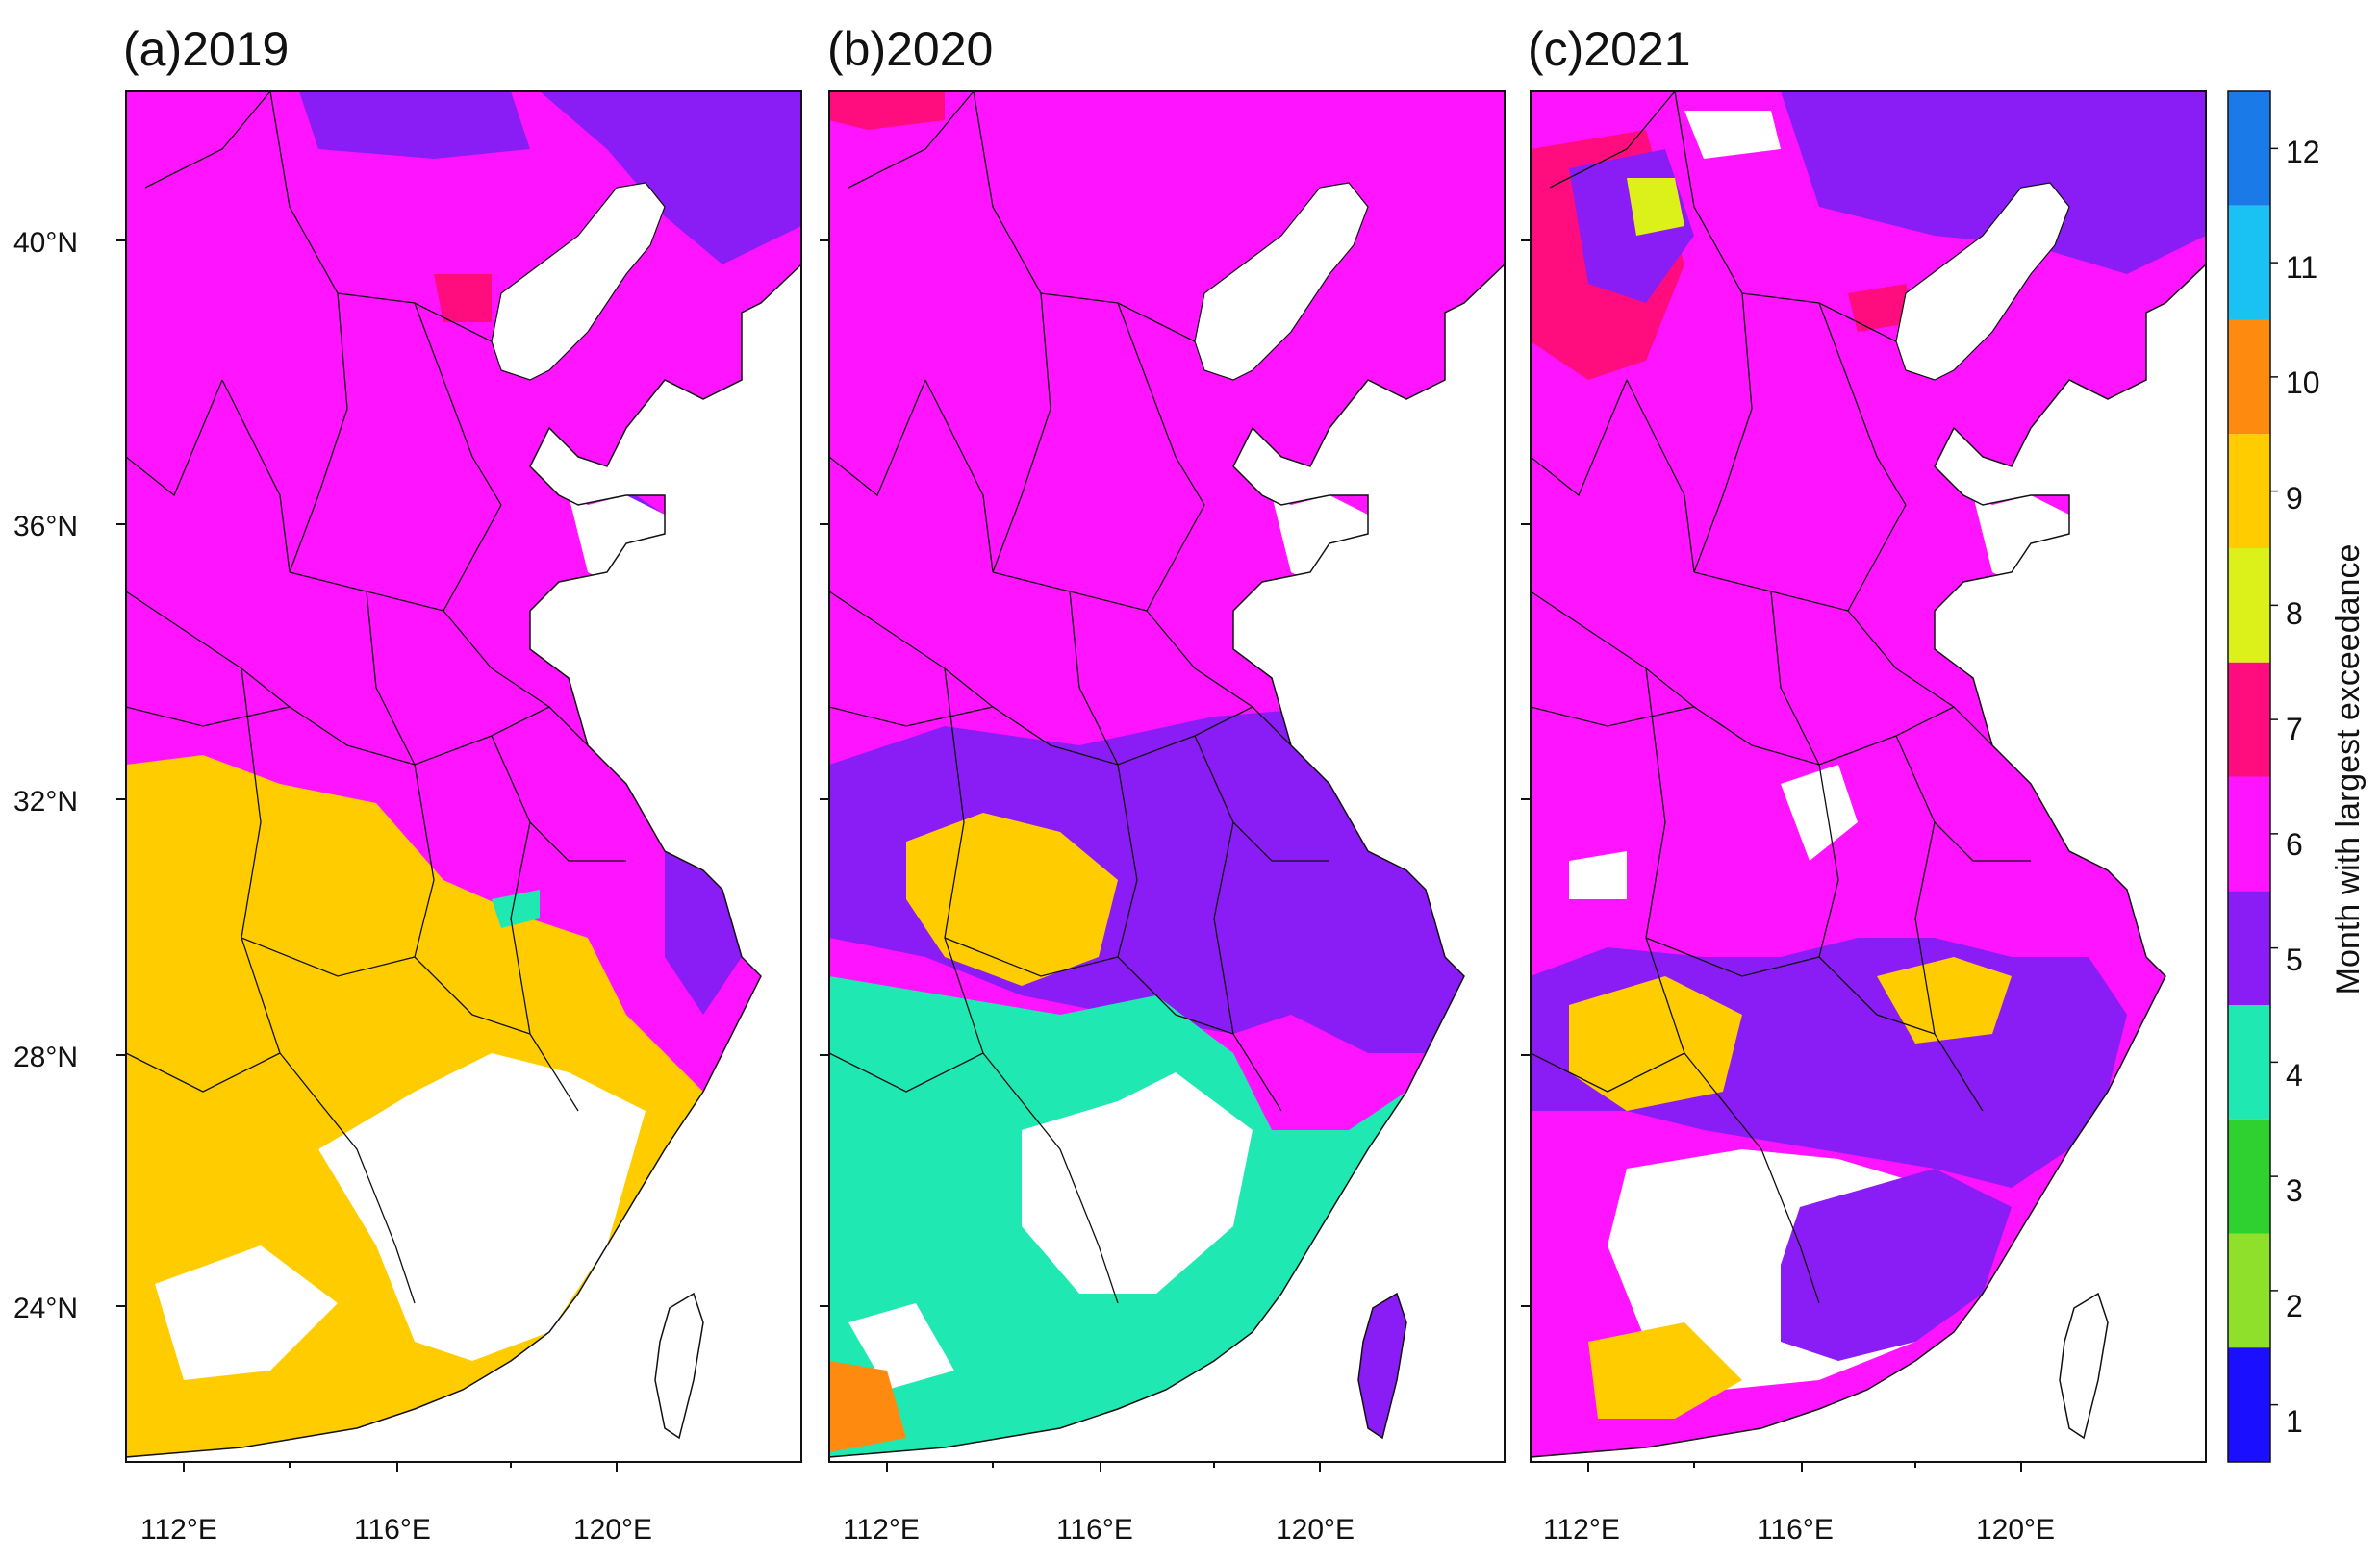  Describe the element at coordinates (2295, 960) in the screenshot. I see `colorbar-month-label: 5` at that location.